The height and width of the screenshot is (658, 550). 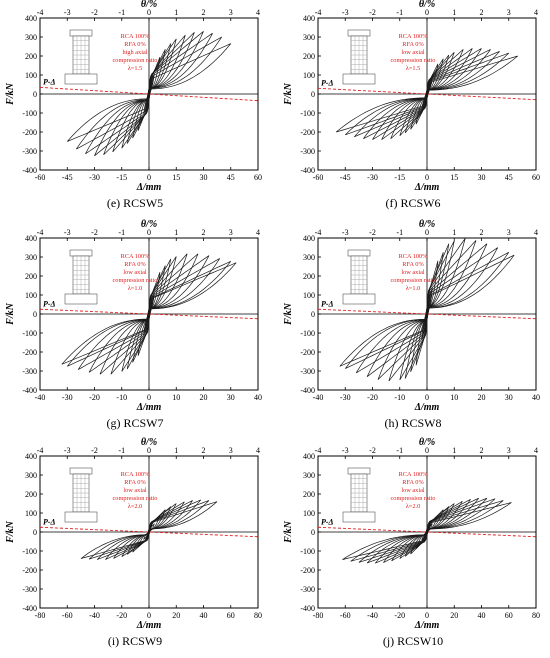 What do you see at coordinates (345, 397) in the screenshot?
I see `x-tick-label: -30` at bounding box center [345, 397].